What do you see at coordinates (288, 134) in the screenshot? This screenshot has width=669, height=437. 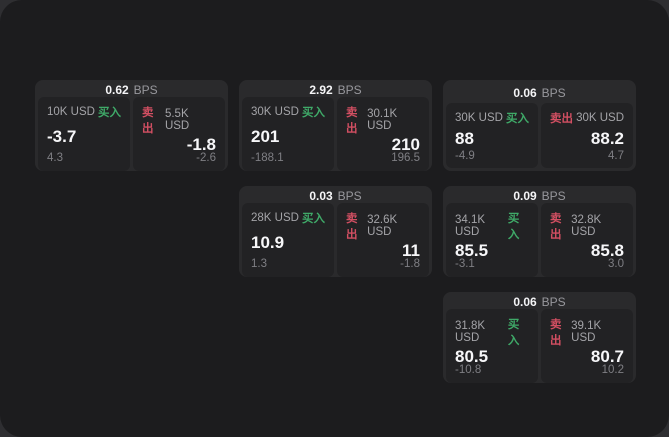 I see `buy-panel: 30K USD 买入 201 -188.1` at bounding box center [288, 134].